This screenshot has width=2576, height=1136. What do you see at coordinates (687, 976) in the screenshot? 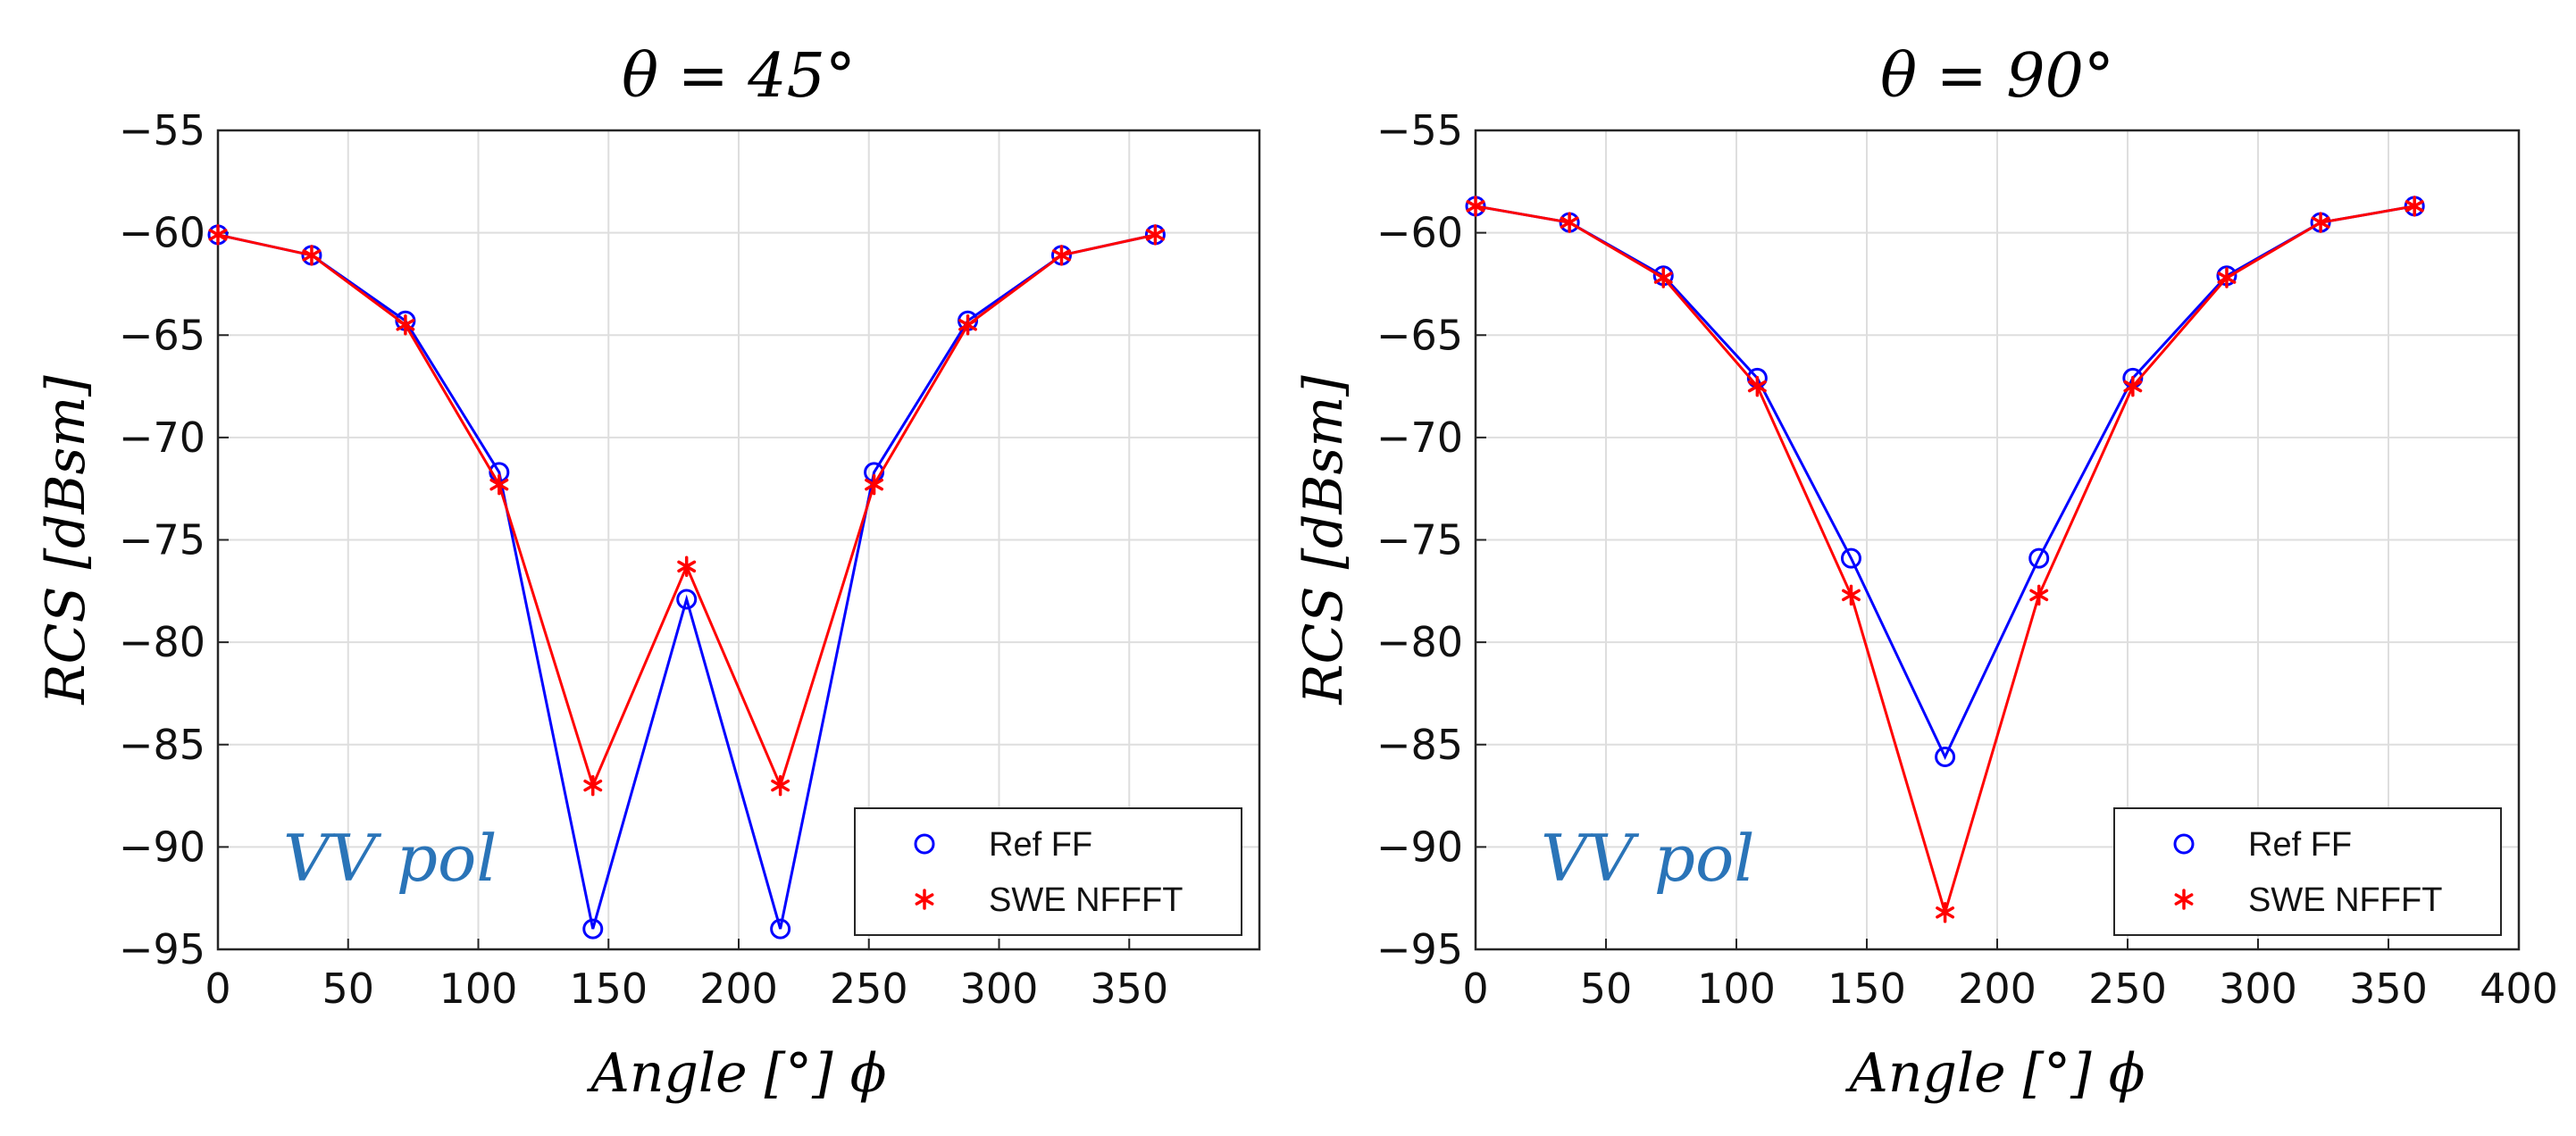
I see `x-axis: 0 50 100 150 200 250 300 350` at bounding box center [687, 976].